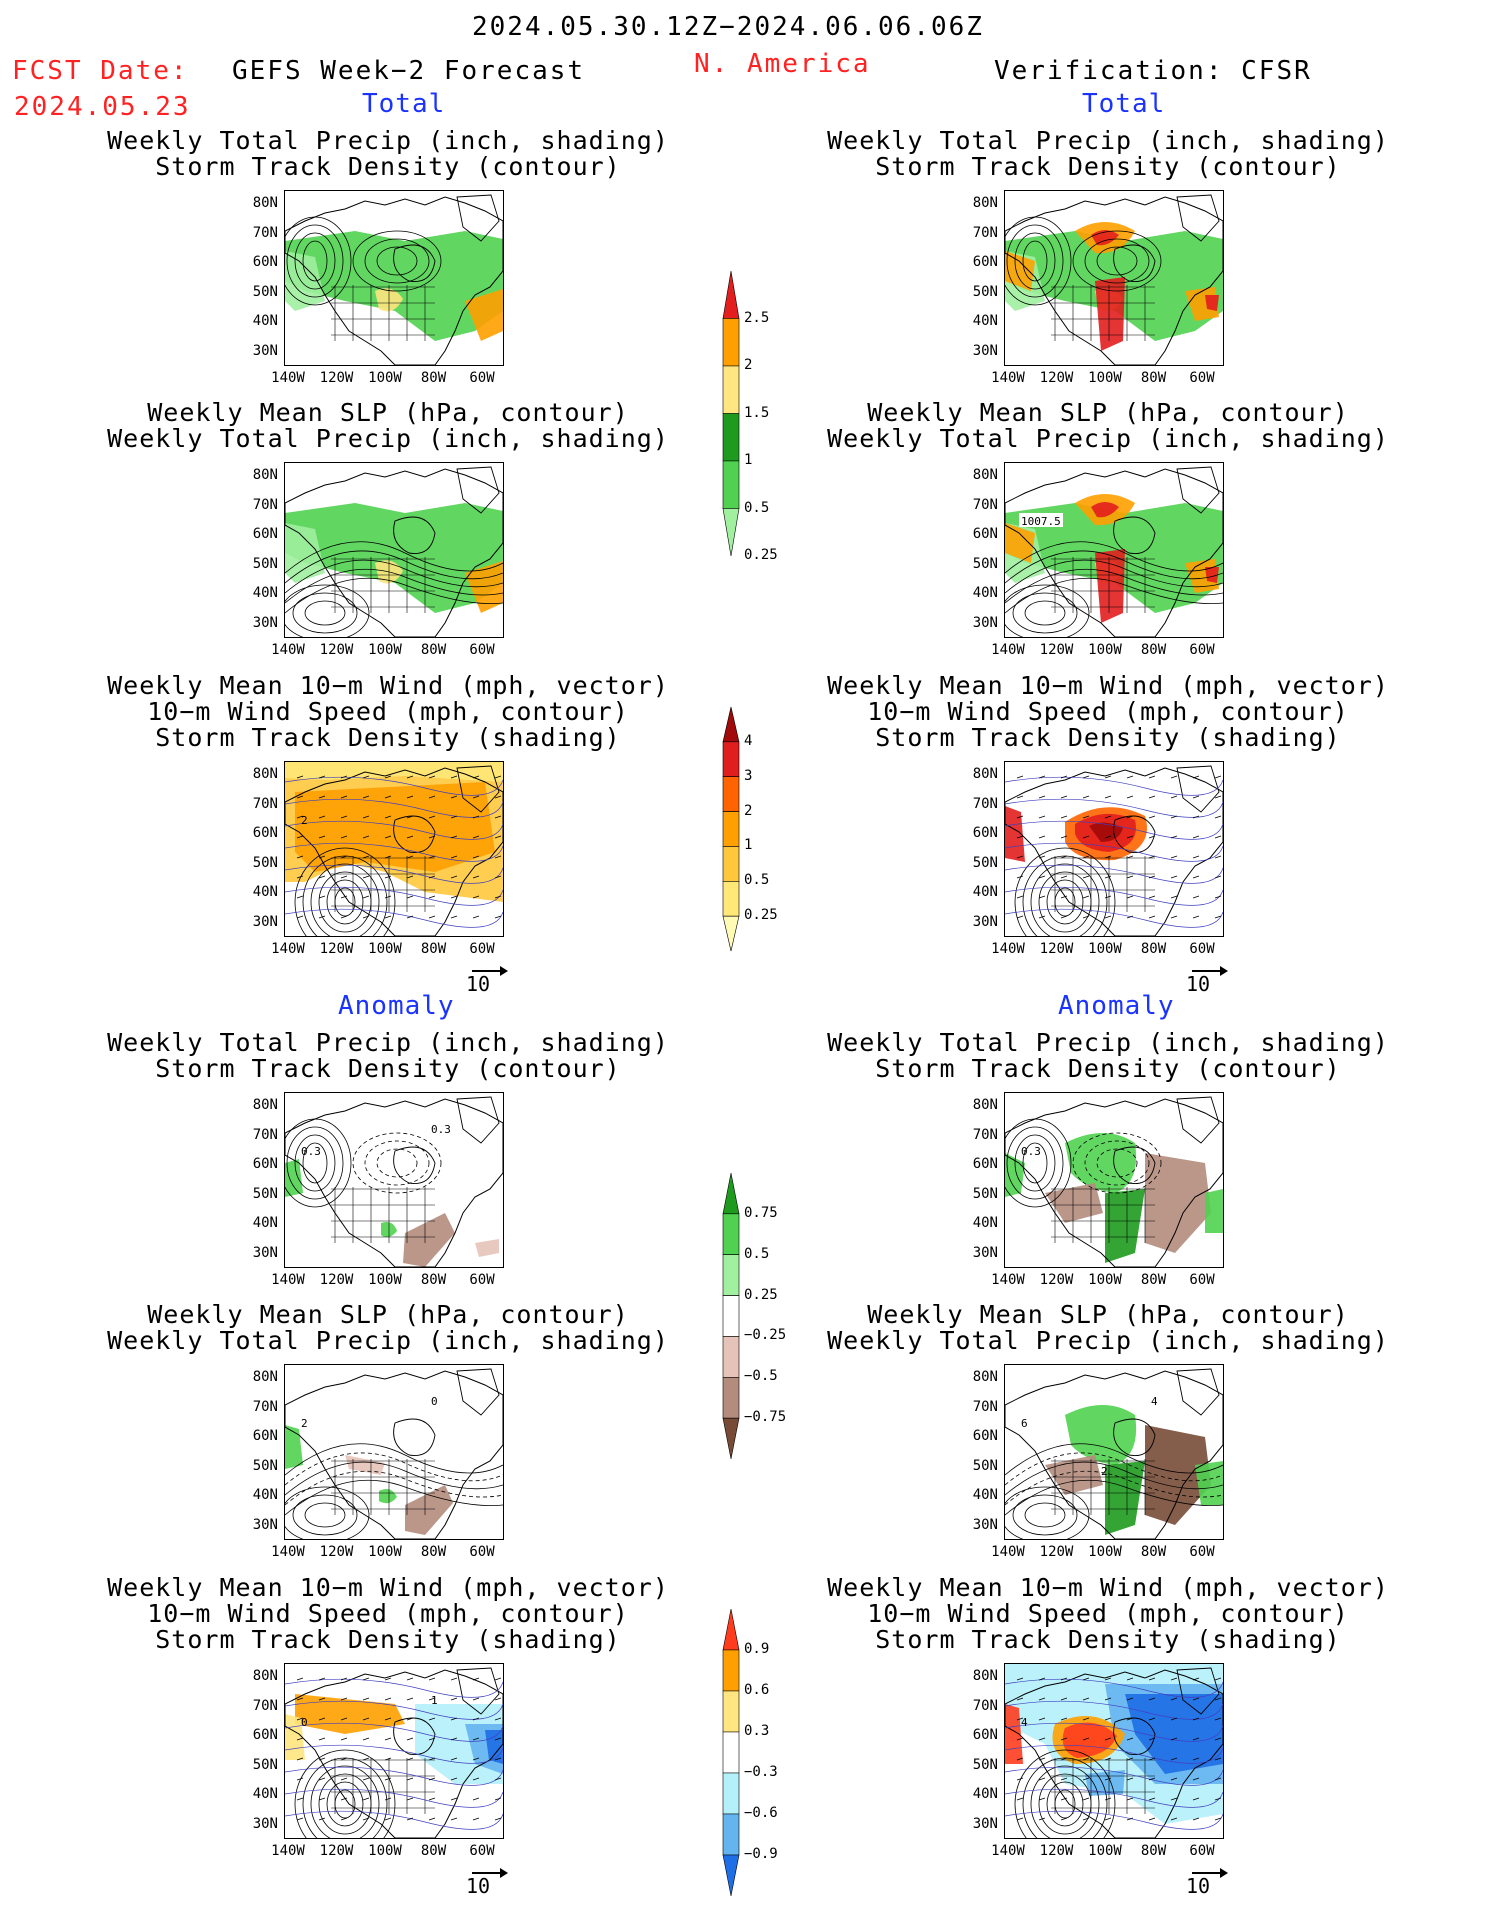 This screenshot has width=1487, height=1925. I want to click on colorbar-tick-label: 1, so click(748, 460).